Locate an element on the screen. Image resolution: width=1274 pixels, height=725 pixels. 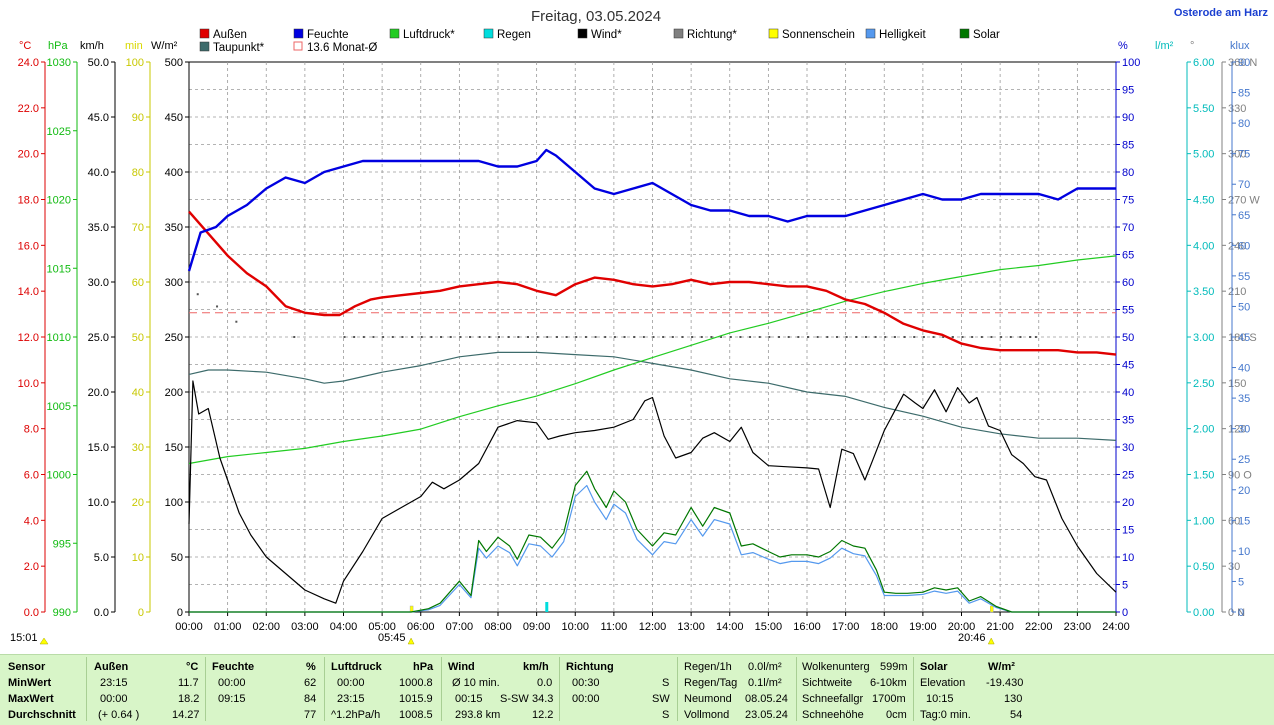
axis-tick-label-wm2: 150 is located at coordinates (174, 448).